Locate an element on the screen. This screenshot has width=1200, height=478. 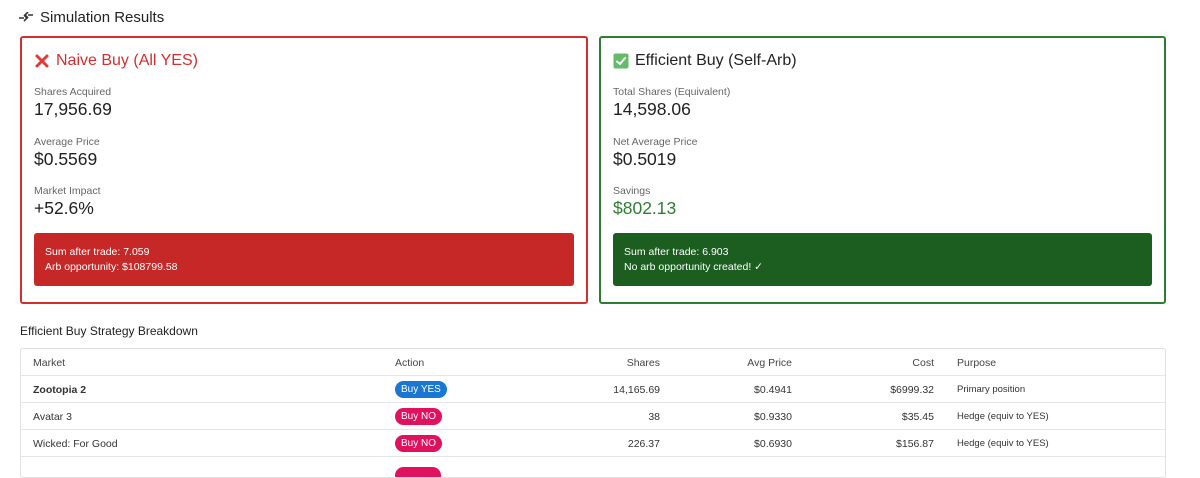
breakdown-title: Efficient Buy Strategy Breakdown is located at coordinates (109, 331).